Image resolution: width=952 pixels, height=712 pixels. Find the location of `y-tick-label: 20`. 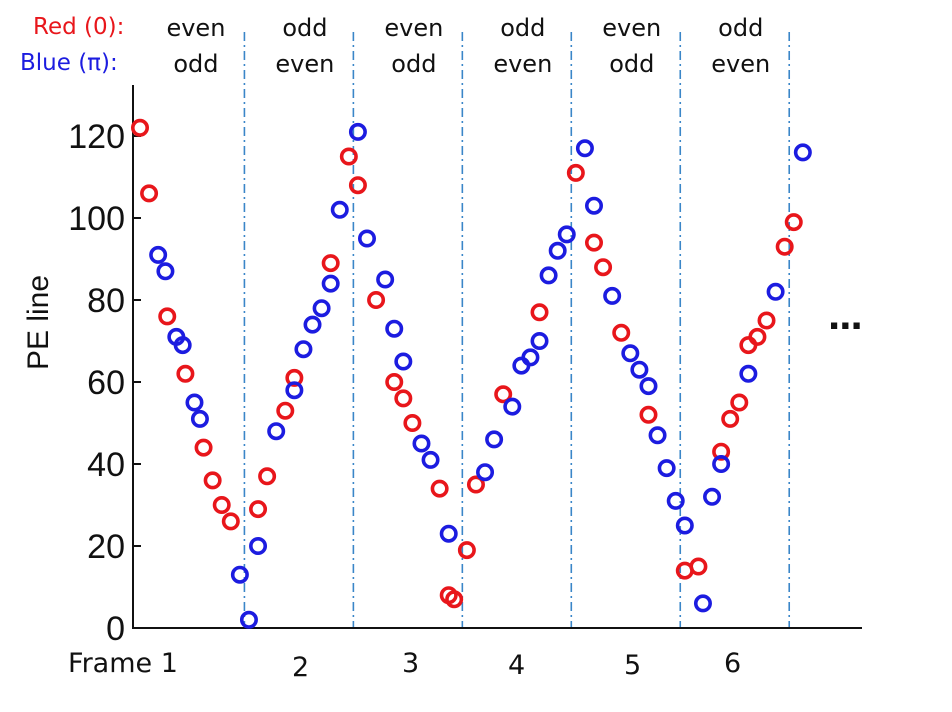

y-tick-label: 20 is located at coordinates (106, 547).